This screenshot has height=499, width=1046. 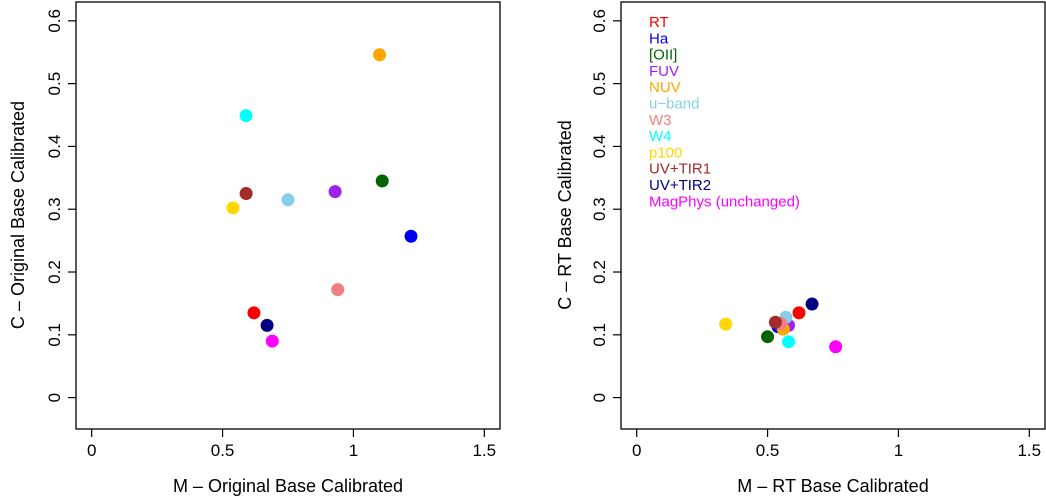 What do you see at coordinates (565, 214) in the screenshot?
I see `y-axis-title: C – RT Base Calibrated` at bounding box center [565, 214].